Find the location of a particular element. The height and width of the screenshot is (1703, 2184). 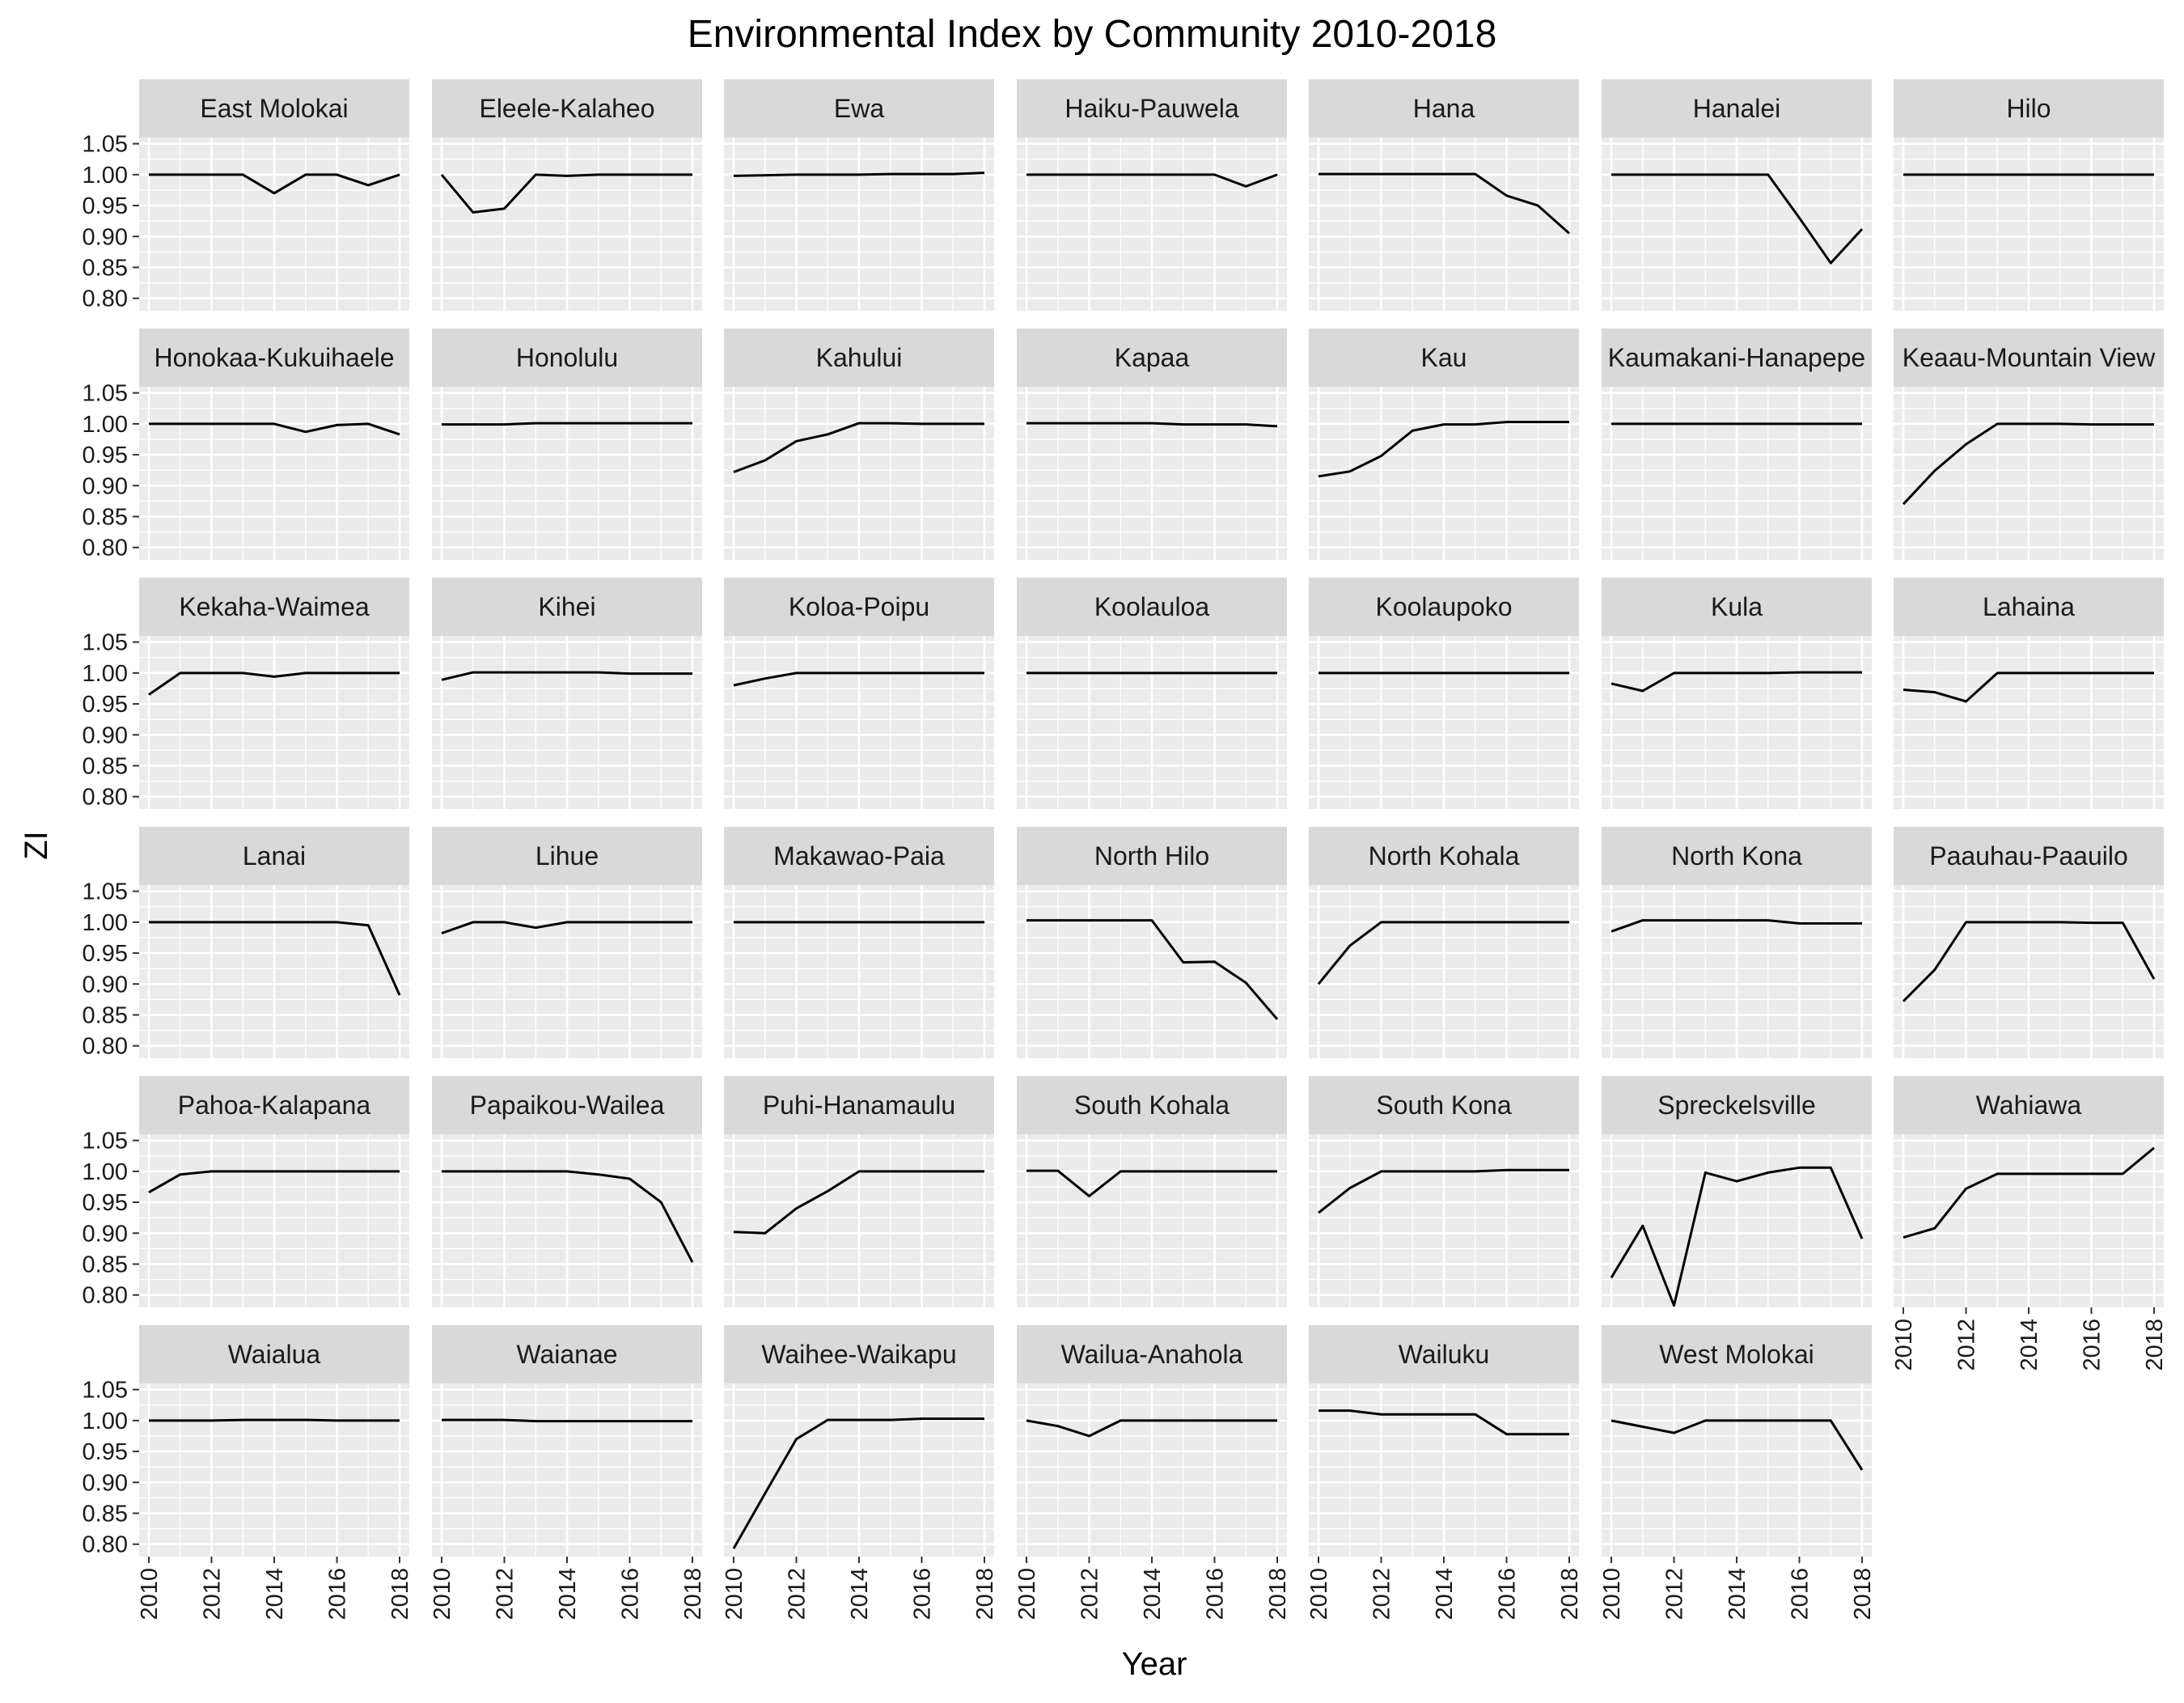

facet-strip-label: Koolauloa is located at coordinates (1152, 606).